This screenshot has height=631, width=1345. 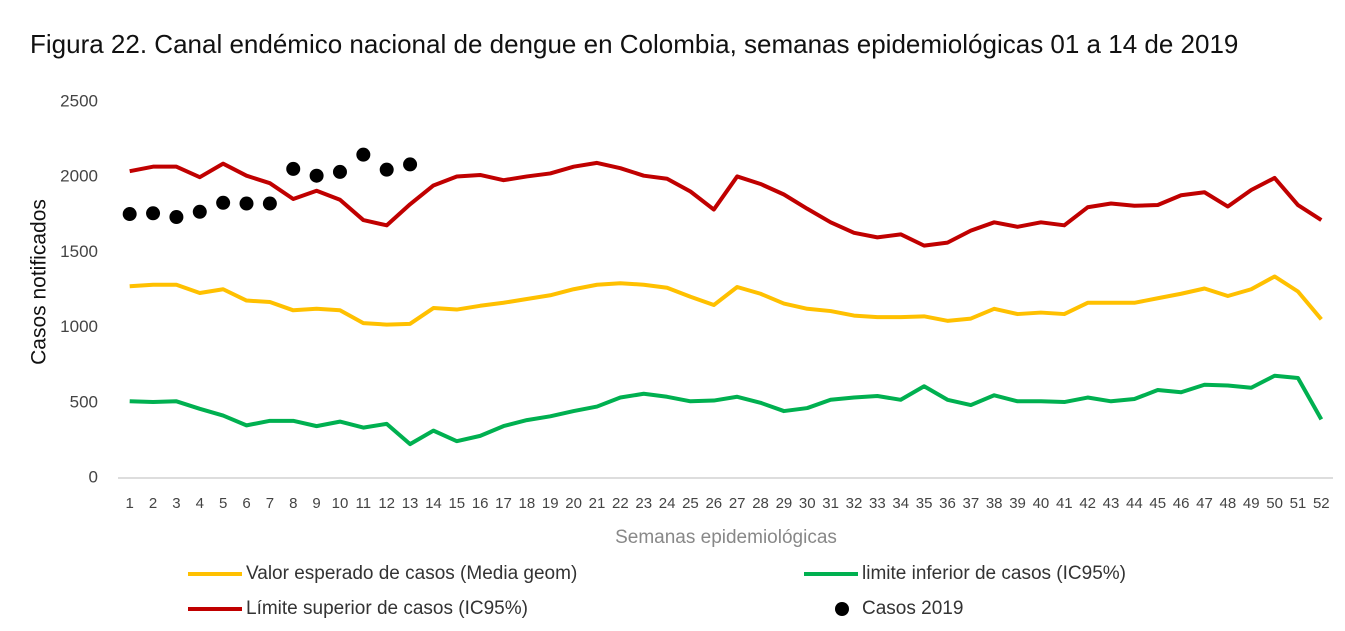 I want to click on x-tick-label: 42, so click(x=1087, y=503).